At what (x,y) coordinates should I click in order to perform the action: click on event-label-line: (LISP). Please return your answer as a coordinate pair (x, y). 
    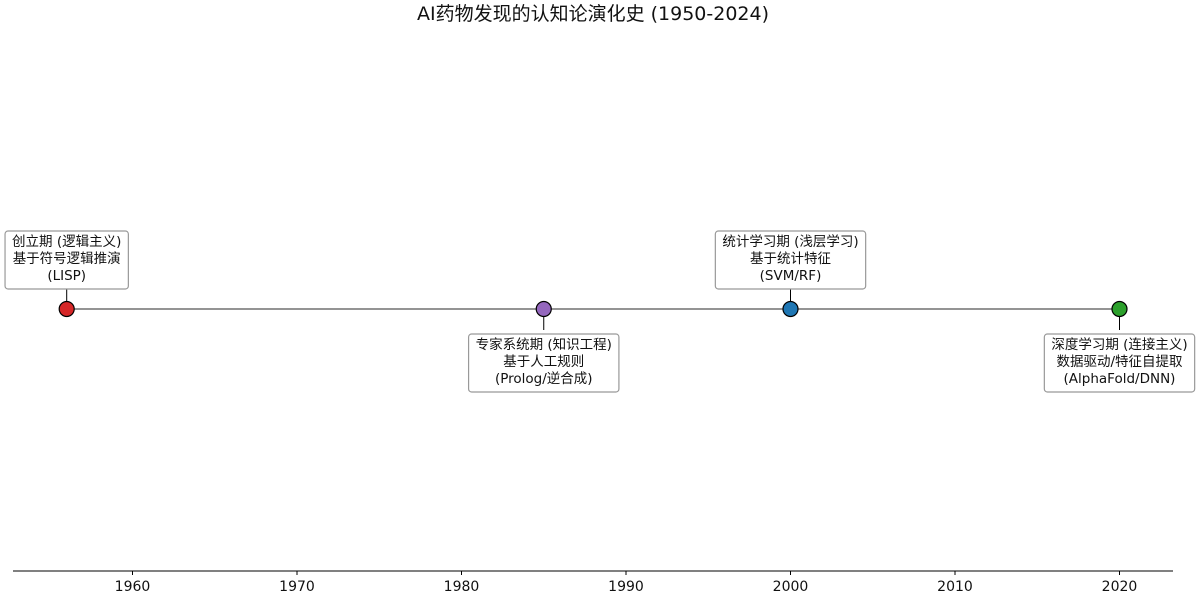
    Looking at the image, I should click on (66, 276).